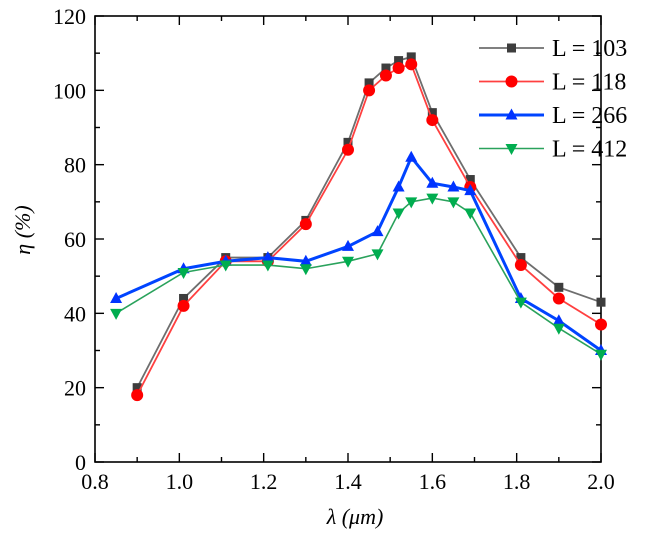  Describe the element at coordinates (589, 83) in the screenshot. I see `legend-label: L = 118` at that location.